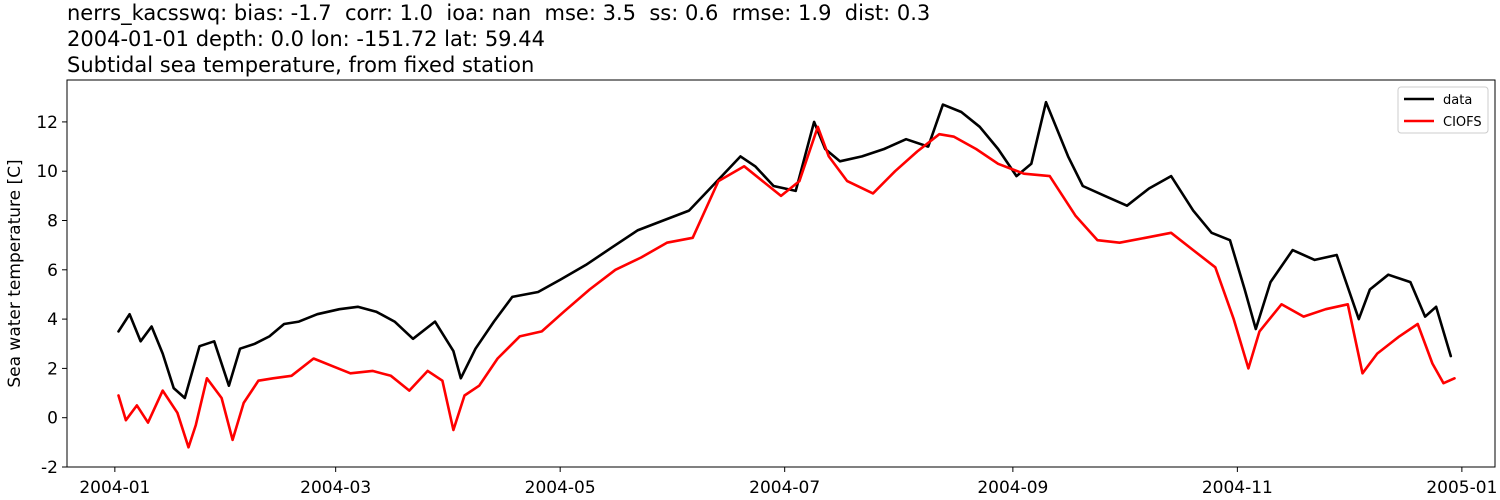 This screenshot has height=500, width=1500. What do you see at coordinates (335, 488) in the screenshot?
I see `x-tick-label: 2004-03` at bounding box center [335, 488].